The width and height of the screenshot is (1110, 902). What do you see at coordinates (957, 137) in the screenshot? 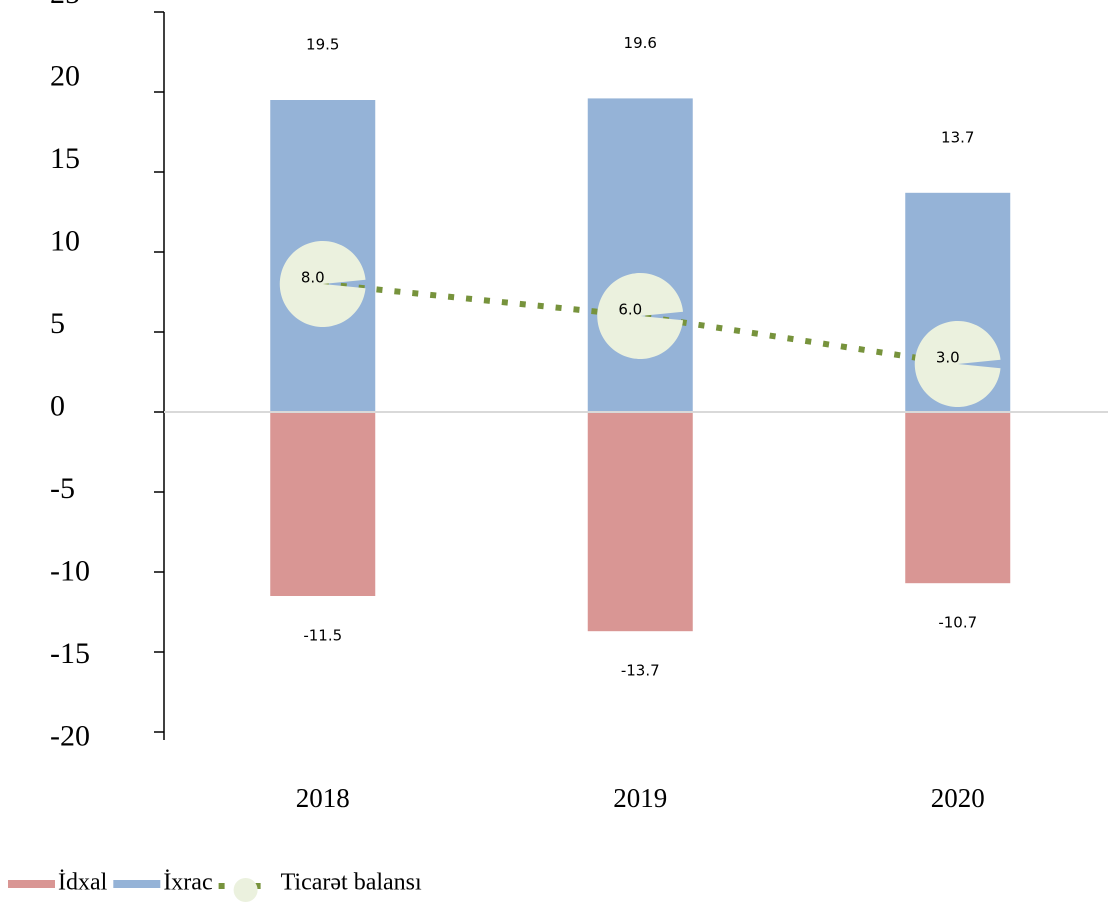
I see `data-label: 13.7` at bounding box center [957, 137].